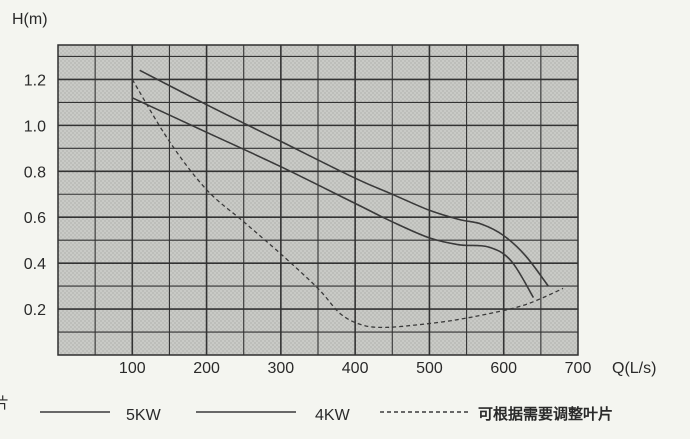  What do you see at coordinates (35, 80) in the screenshot?
I see `y-tick-label: 1.2` at bounding box center [35, 80].